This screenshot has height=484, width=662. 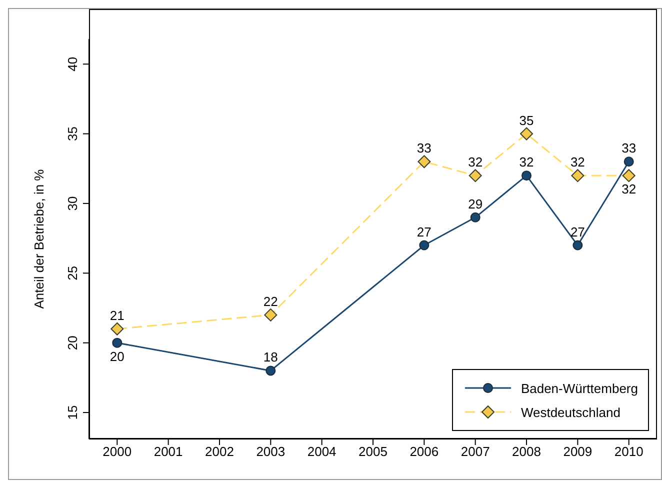 What do you see at coordinates (72, 64) in the screenshot?
I see `y-tick-label: 40` at bounding box center [72, 64].